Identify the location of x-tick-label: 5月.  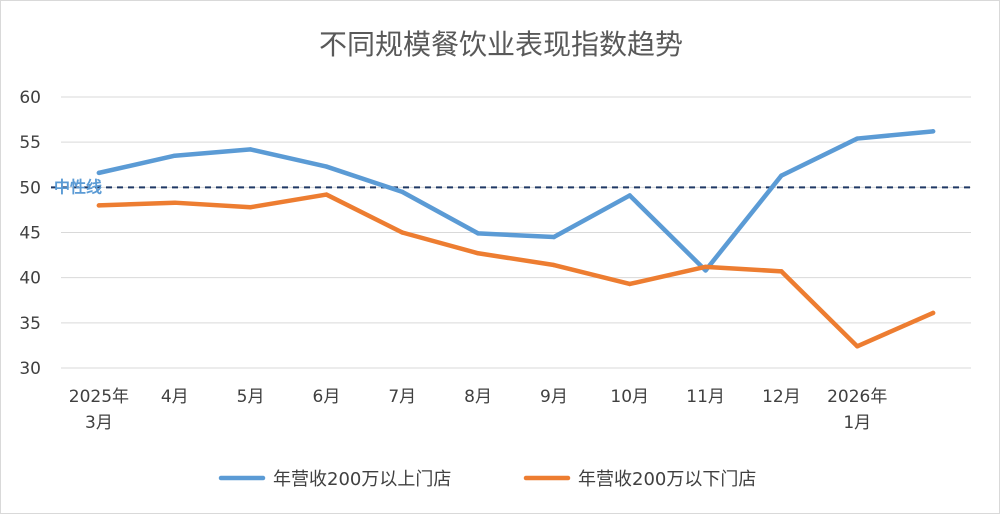
(251, 397).